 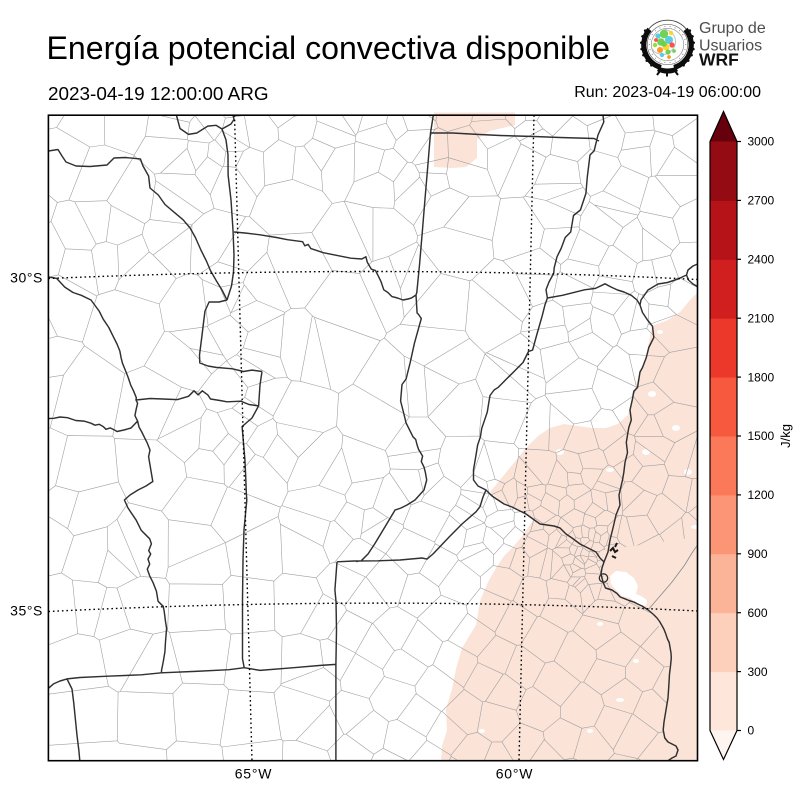 What do you see at coordinates (761, 201) in the screenshot?
I see `svg-text: 2700` at bounding box center [761, 201].